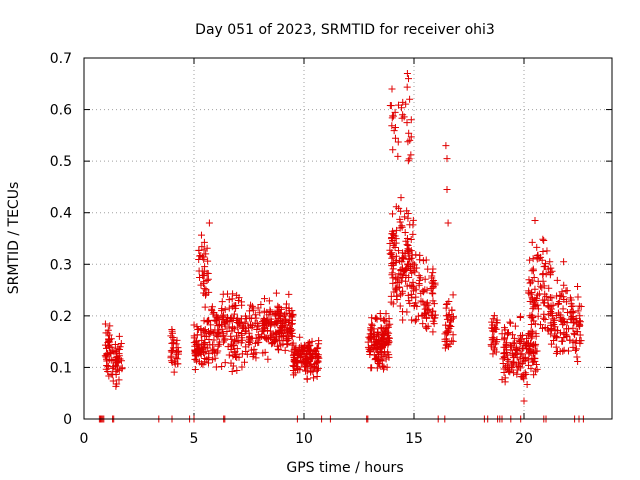 This screenshot has height=480, width=640. I want to click on y-tick-label: 0.4, so click(61, 214).